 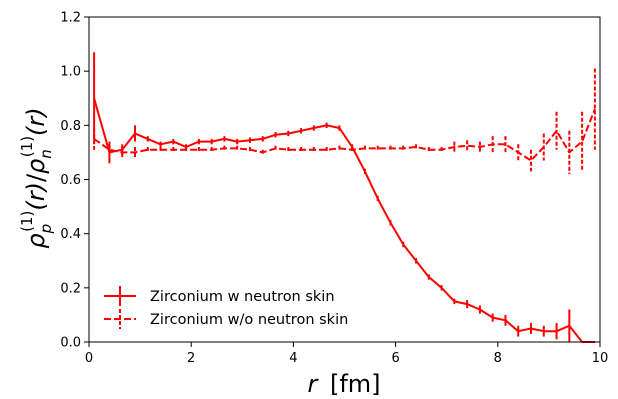 I want to click on series-line, so click(x=344, y=135).